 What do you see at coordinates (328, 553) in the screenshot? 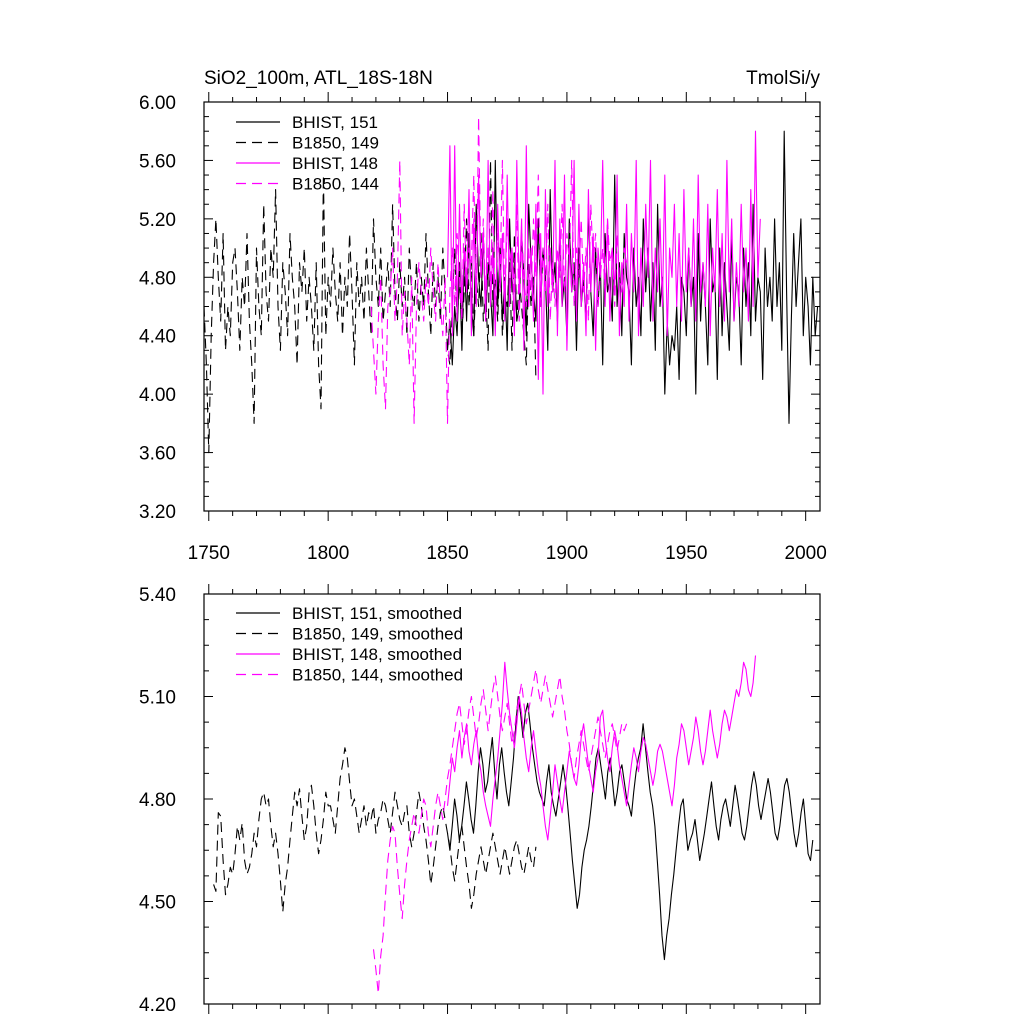
I see `x-tick-label: 1800` at bounding box center [328, 553].